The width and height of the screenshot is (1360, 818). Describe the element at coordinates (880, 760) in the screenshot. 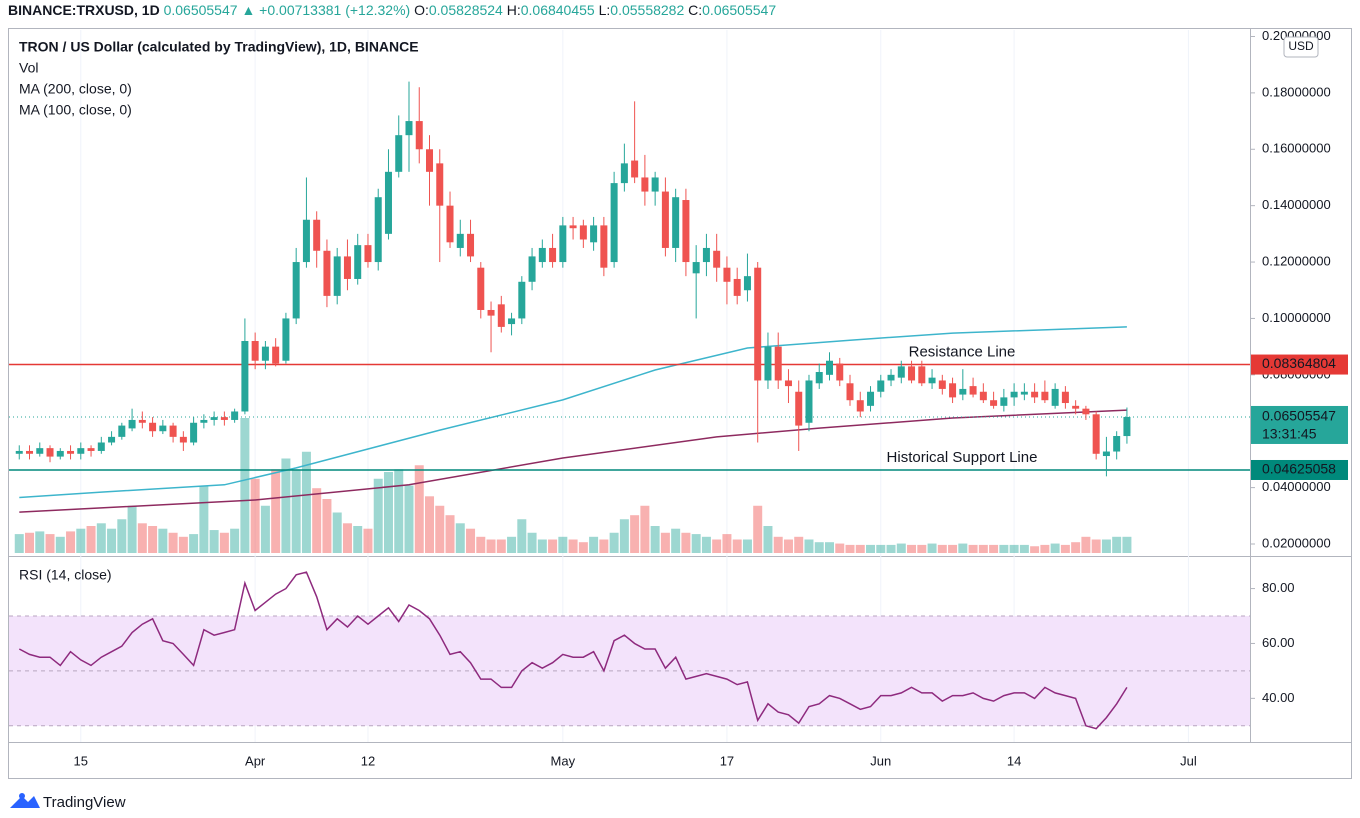

I see `x-tick-label: Jun` at that location.